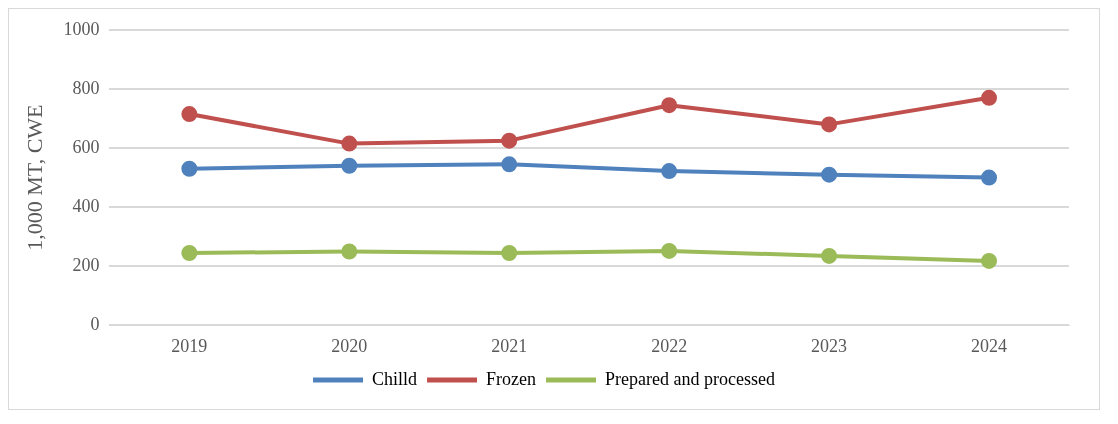 This screenshot has height=424, width=1118. What do you see at coordinates (511, 378) in the screenshot?
I see `legend-label: Frozen` at bounding box center [511, 378].